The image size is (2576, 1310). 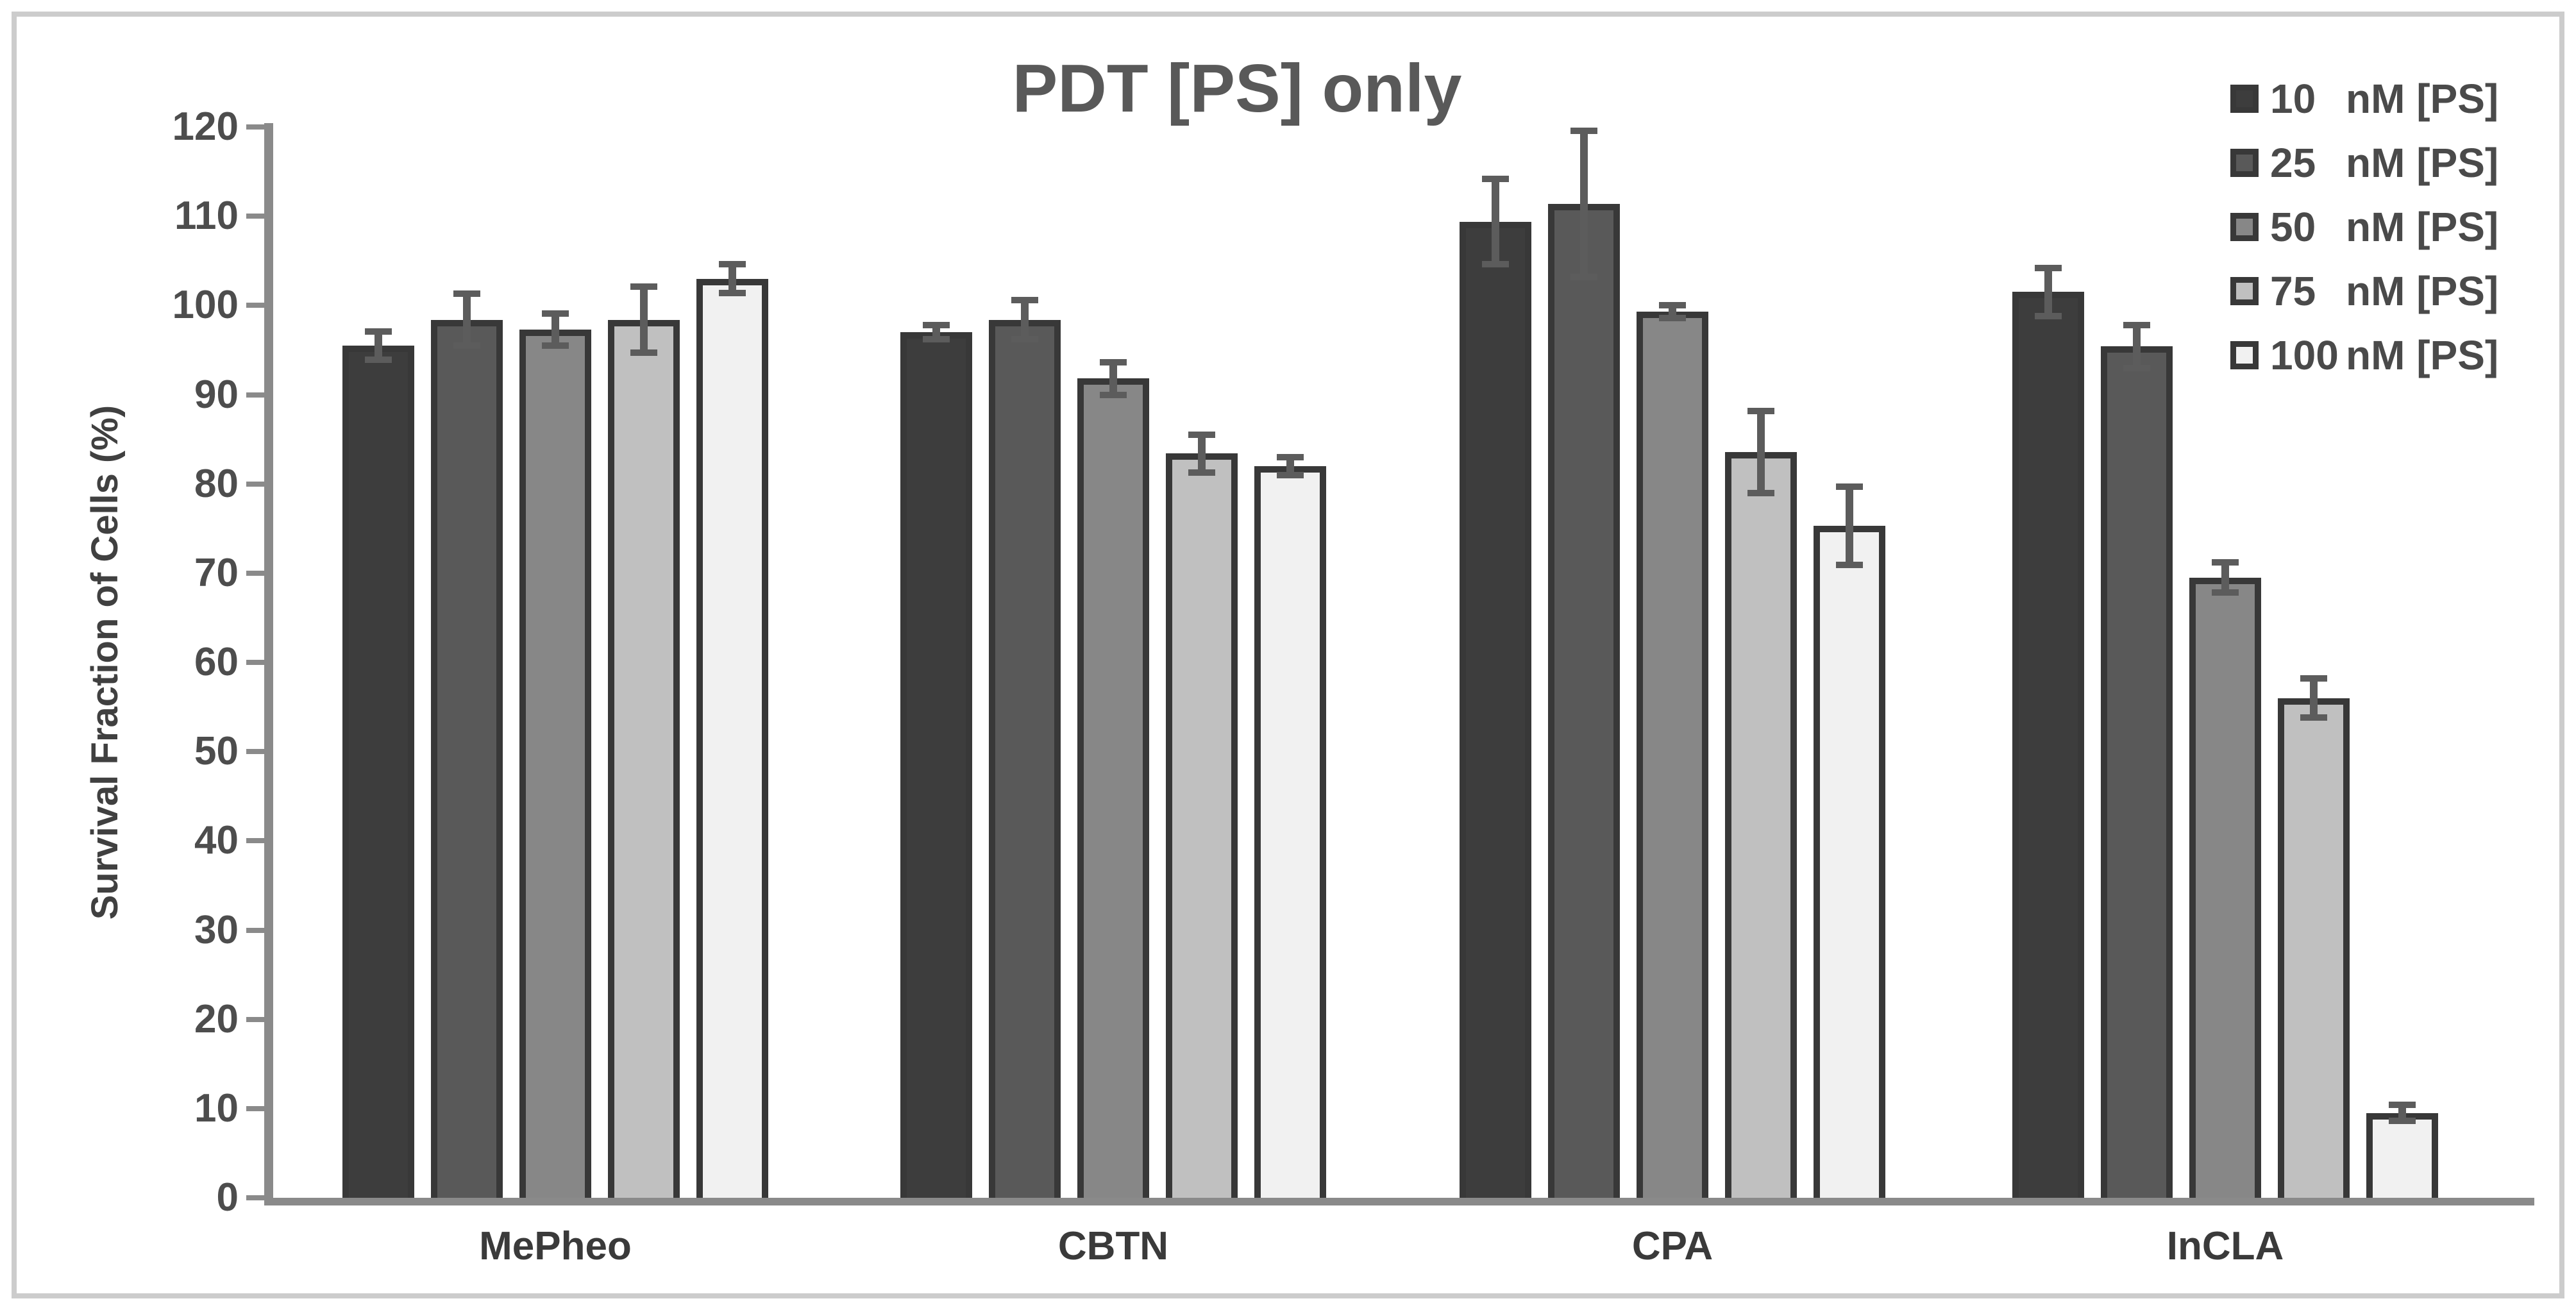 I want to click on legend-label-num: 10, so click(x=2293, y=99).